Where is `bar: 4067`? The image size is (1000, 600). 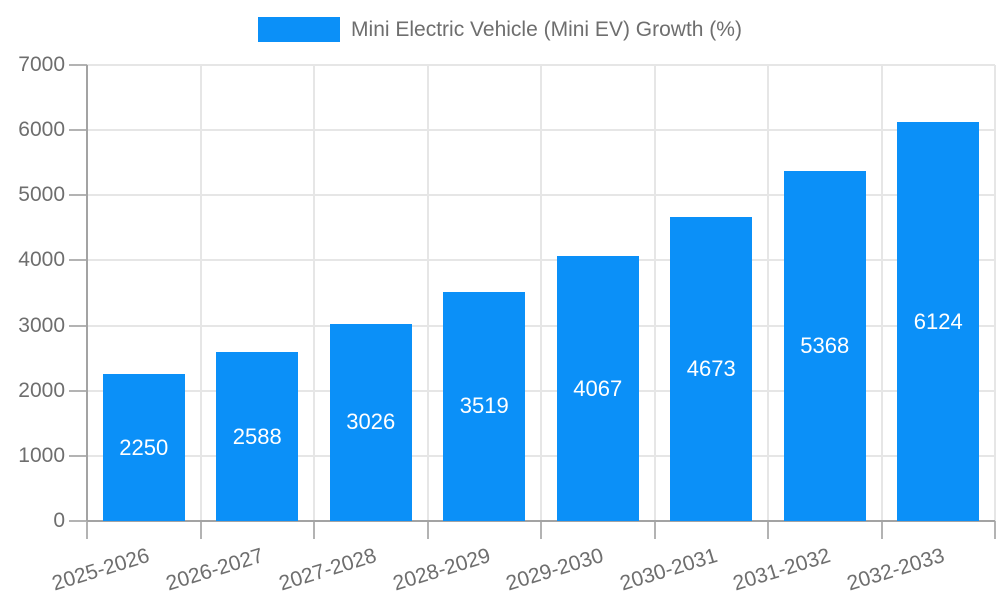
bar: 4067 is located at coordinates (597, 388).